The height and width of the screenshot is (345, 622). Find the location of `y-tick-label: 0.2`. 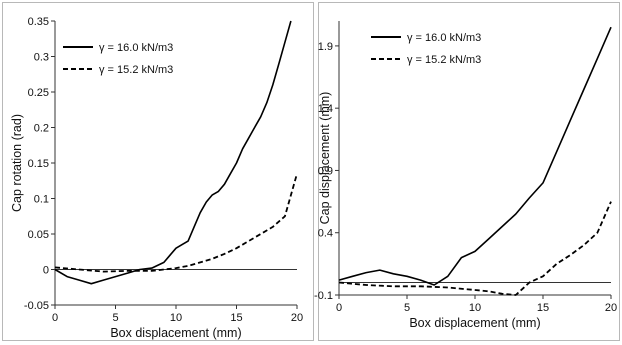

y-tick-label: 0.2 is located at coordinates (41, 129).